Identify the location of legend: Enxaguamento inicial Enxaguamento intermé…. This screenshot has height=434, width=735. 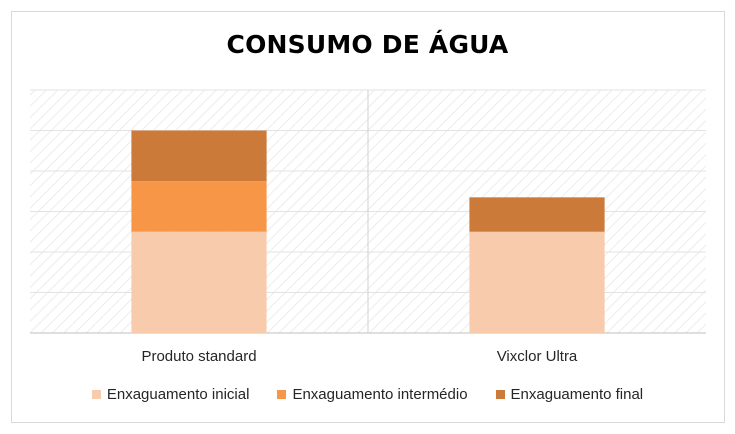
(367, 394).